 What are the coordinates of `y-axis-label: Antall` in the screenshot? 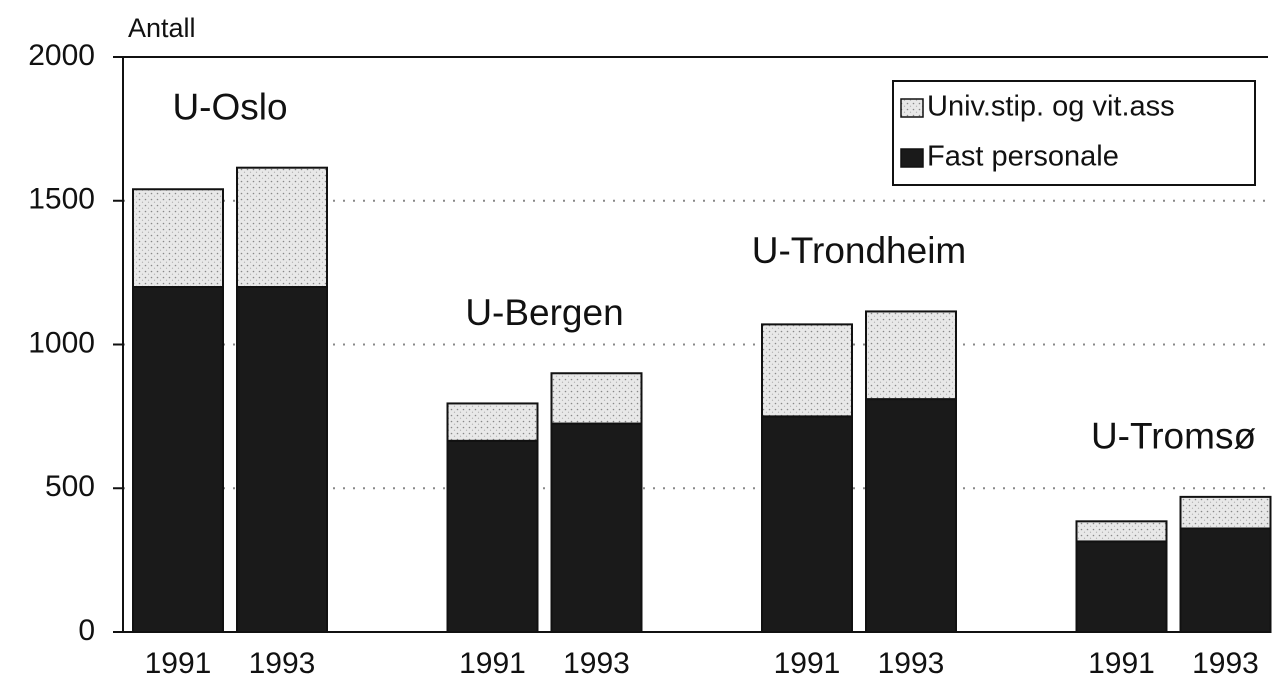 It's located at (162, 28).